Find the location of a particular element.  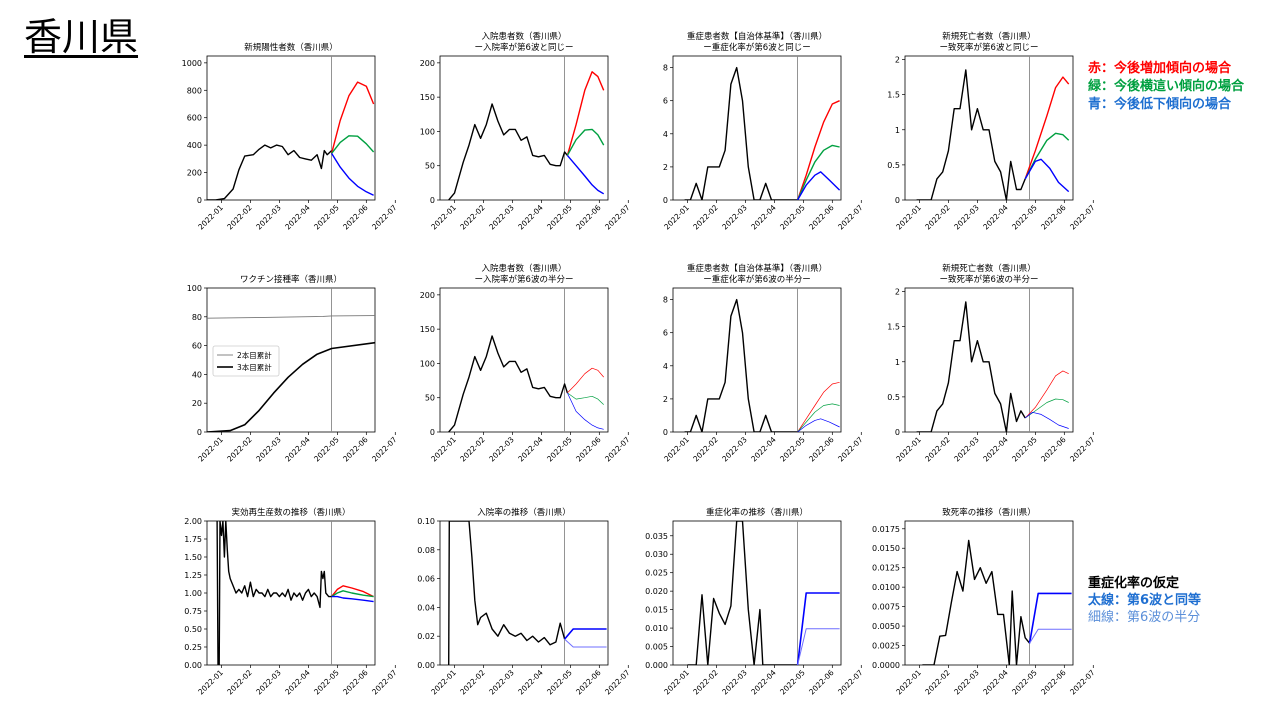

y-tick-label: 0.04 is located at coordinates (426, 607).